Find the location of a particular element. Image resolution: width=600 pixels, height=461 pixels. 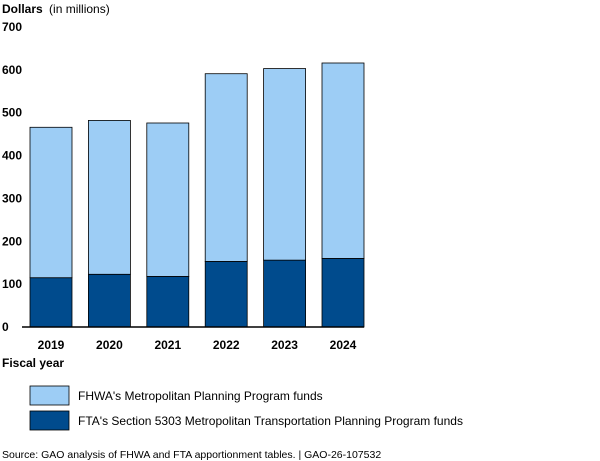

y-tick-label: 300 is located at coordinates (12, 198).